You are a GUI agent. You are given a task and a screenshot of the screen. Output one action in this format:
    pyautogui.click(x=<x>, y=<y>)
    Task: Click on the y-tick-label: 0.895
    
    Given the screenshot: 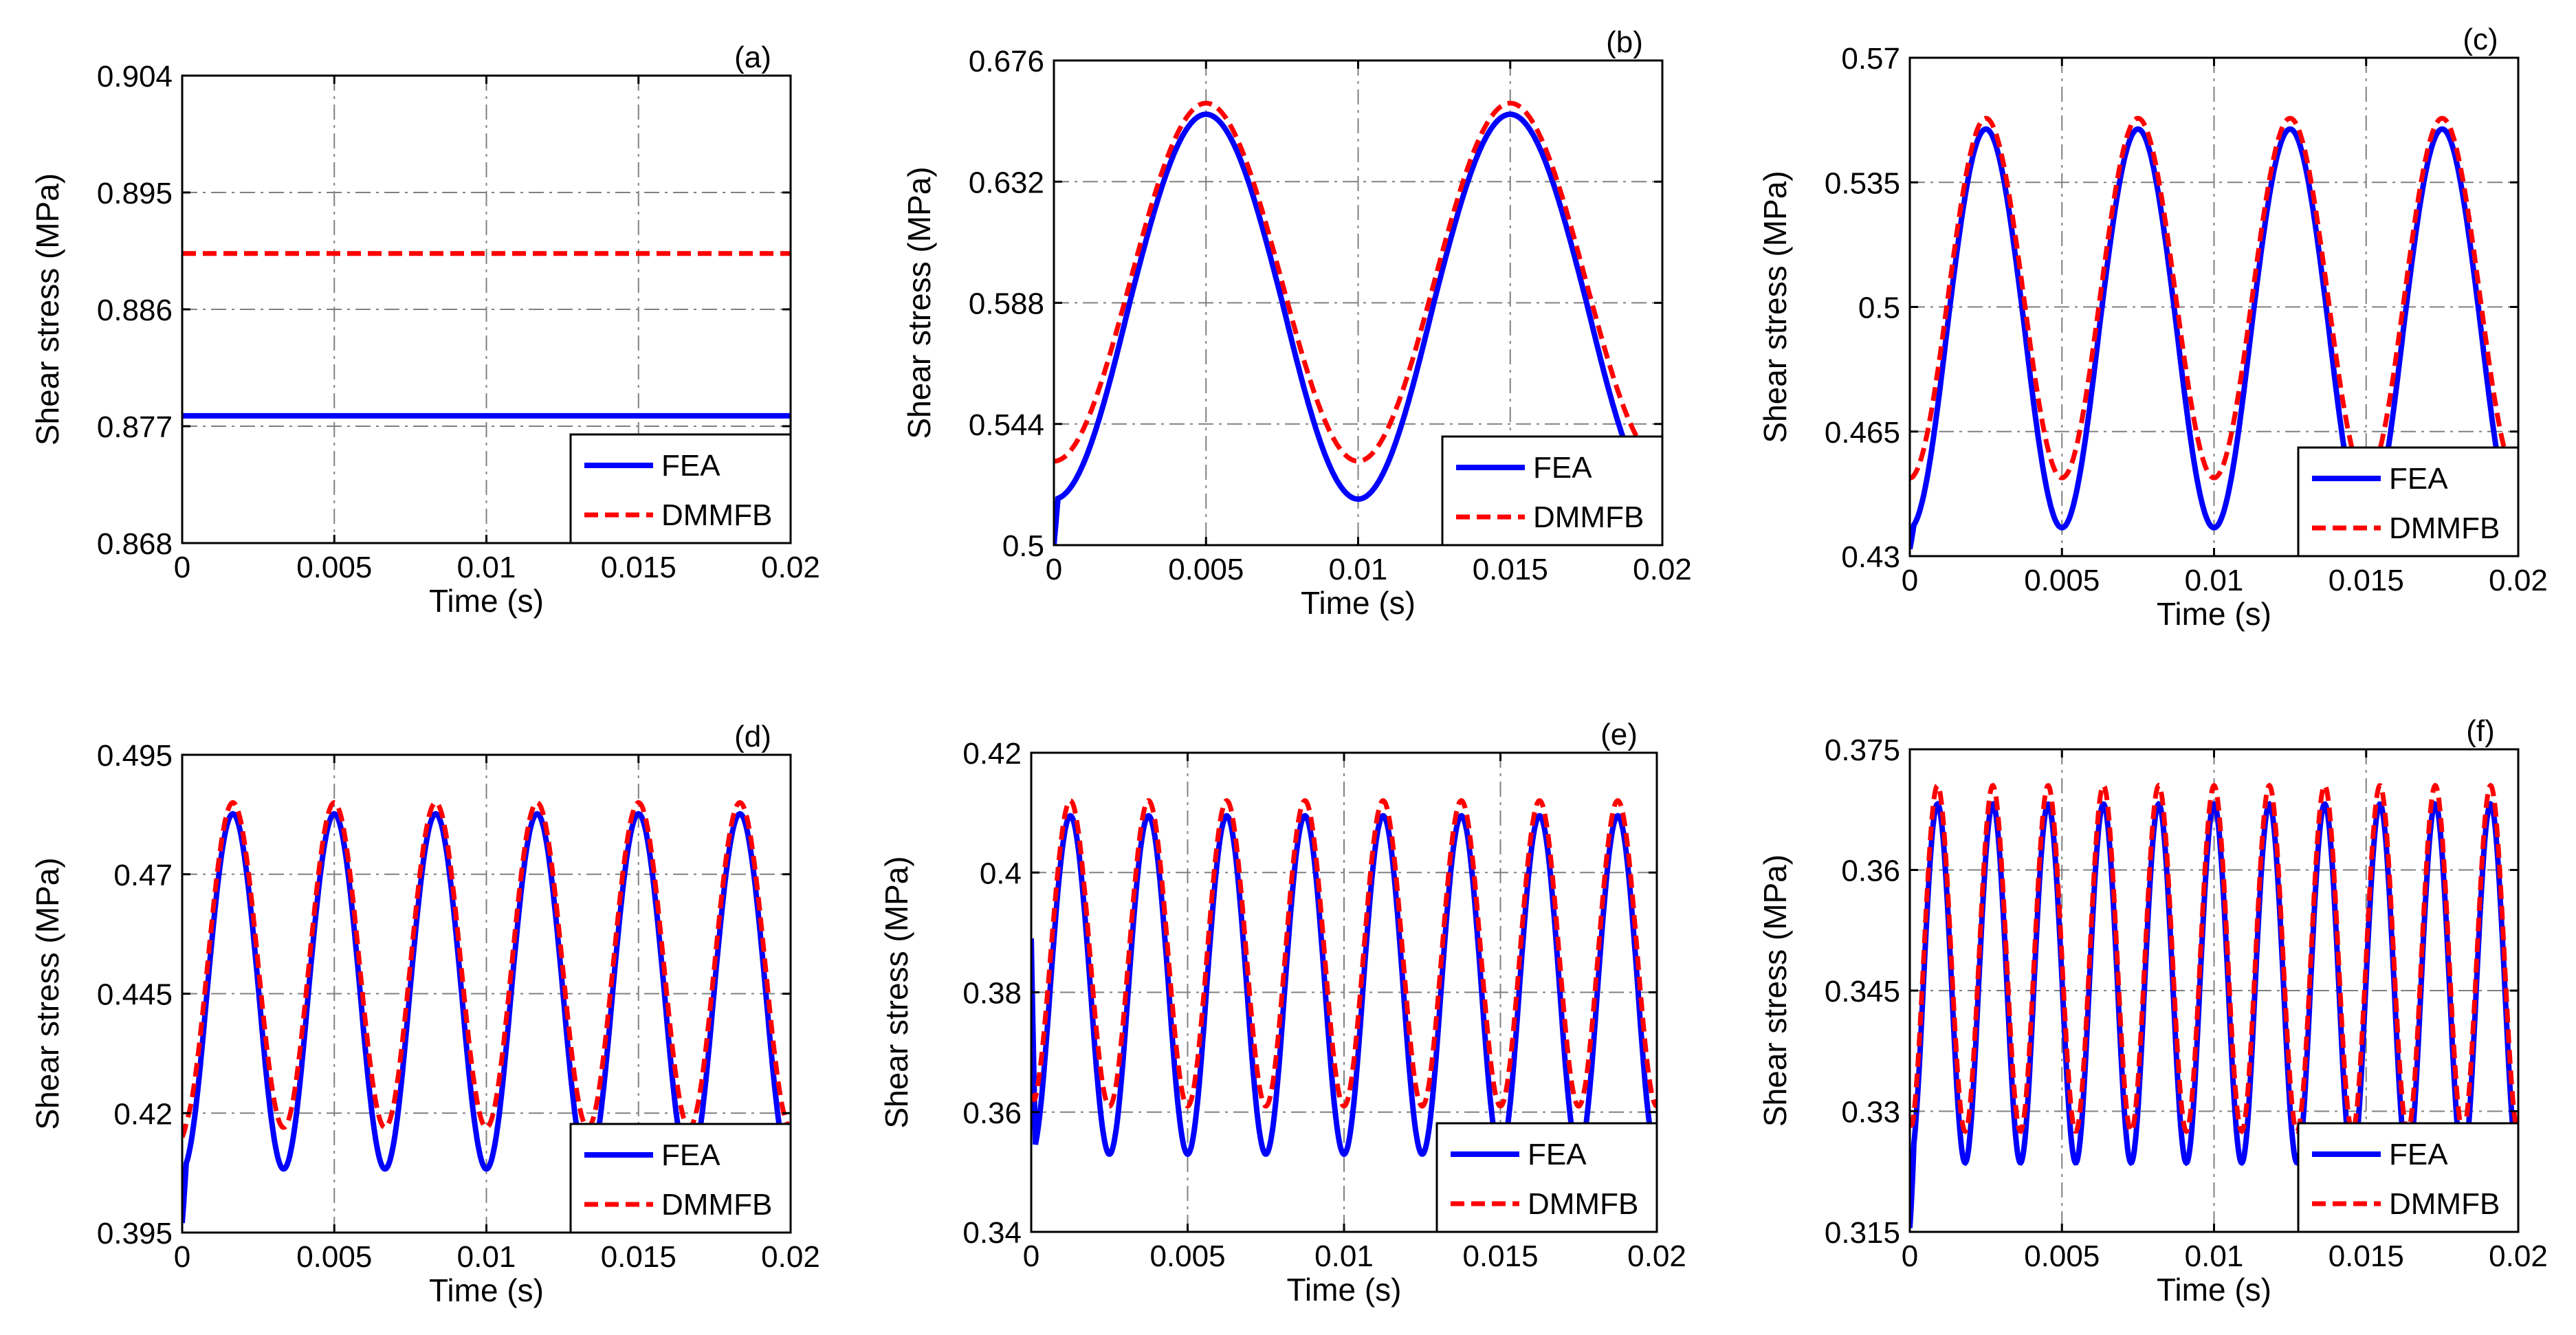 What is the action you would take?
    pyautogui.click(x=135, y=193)
    